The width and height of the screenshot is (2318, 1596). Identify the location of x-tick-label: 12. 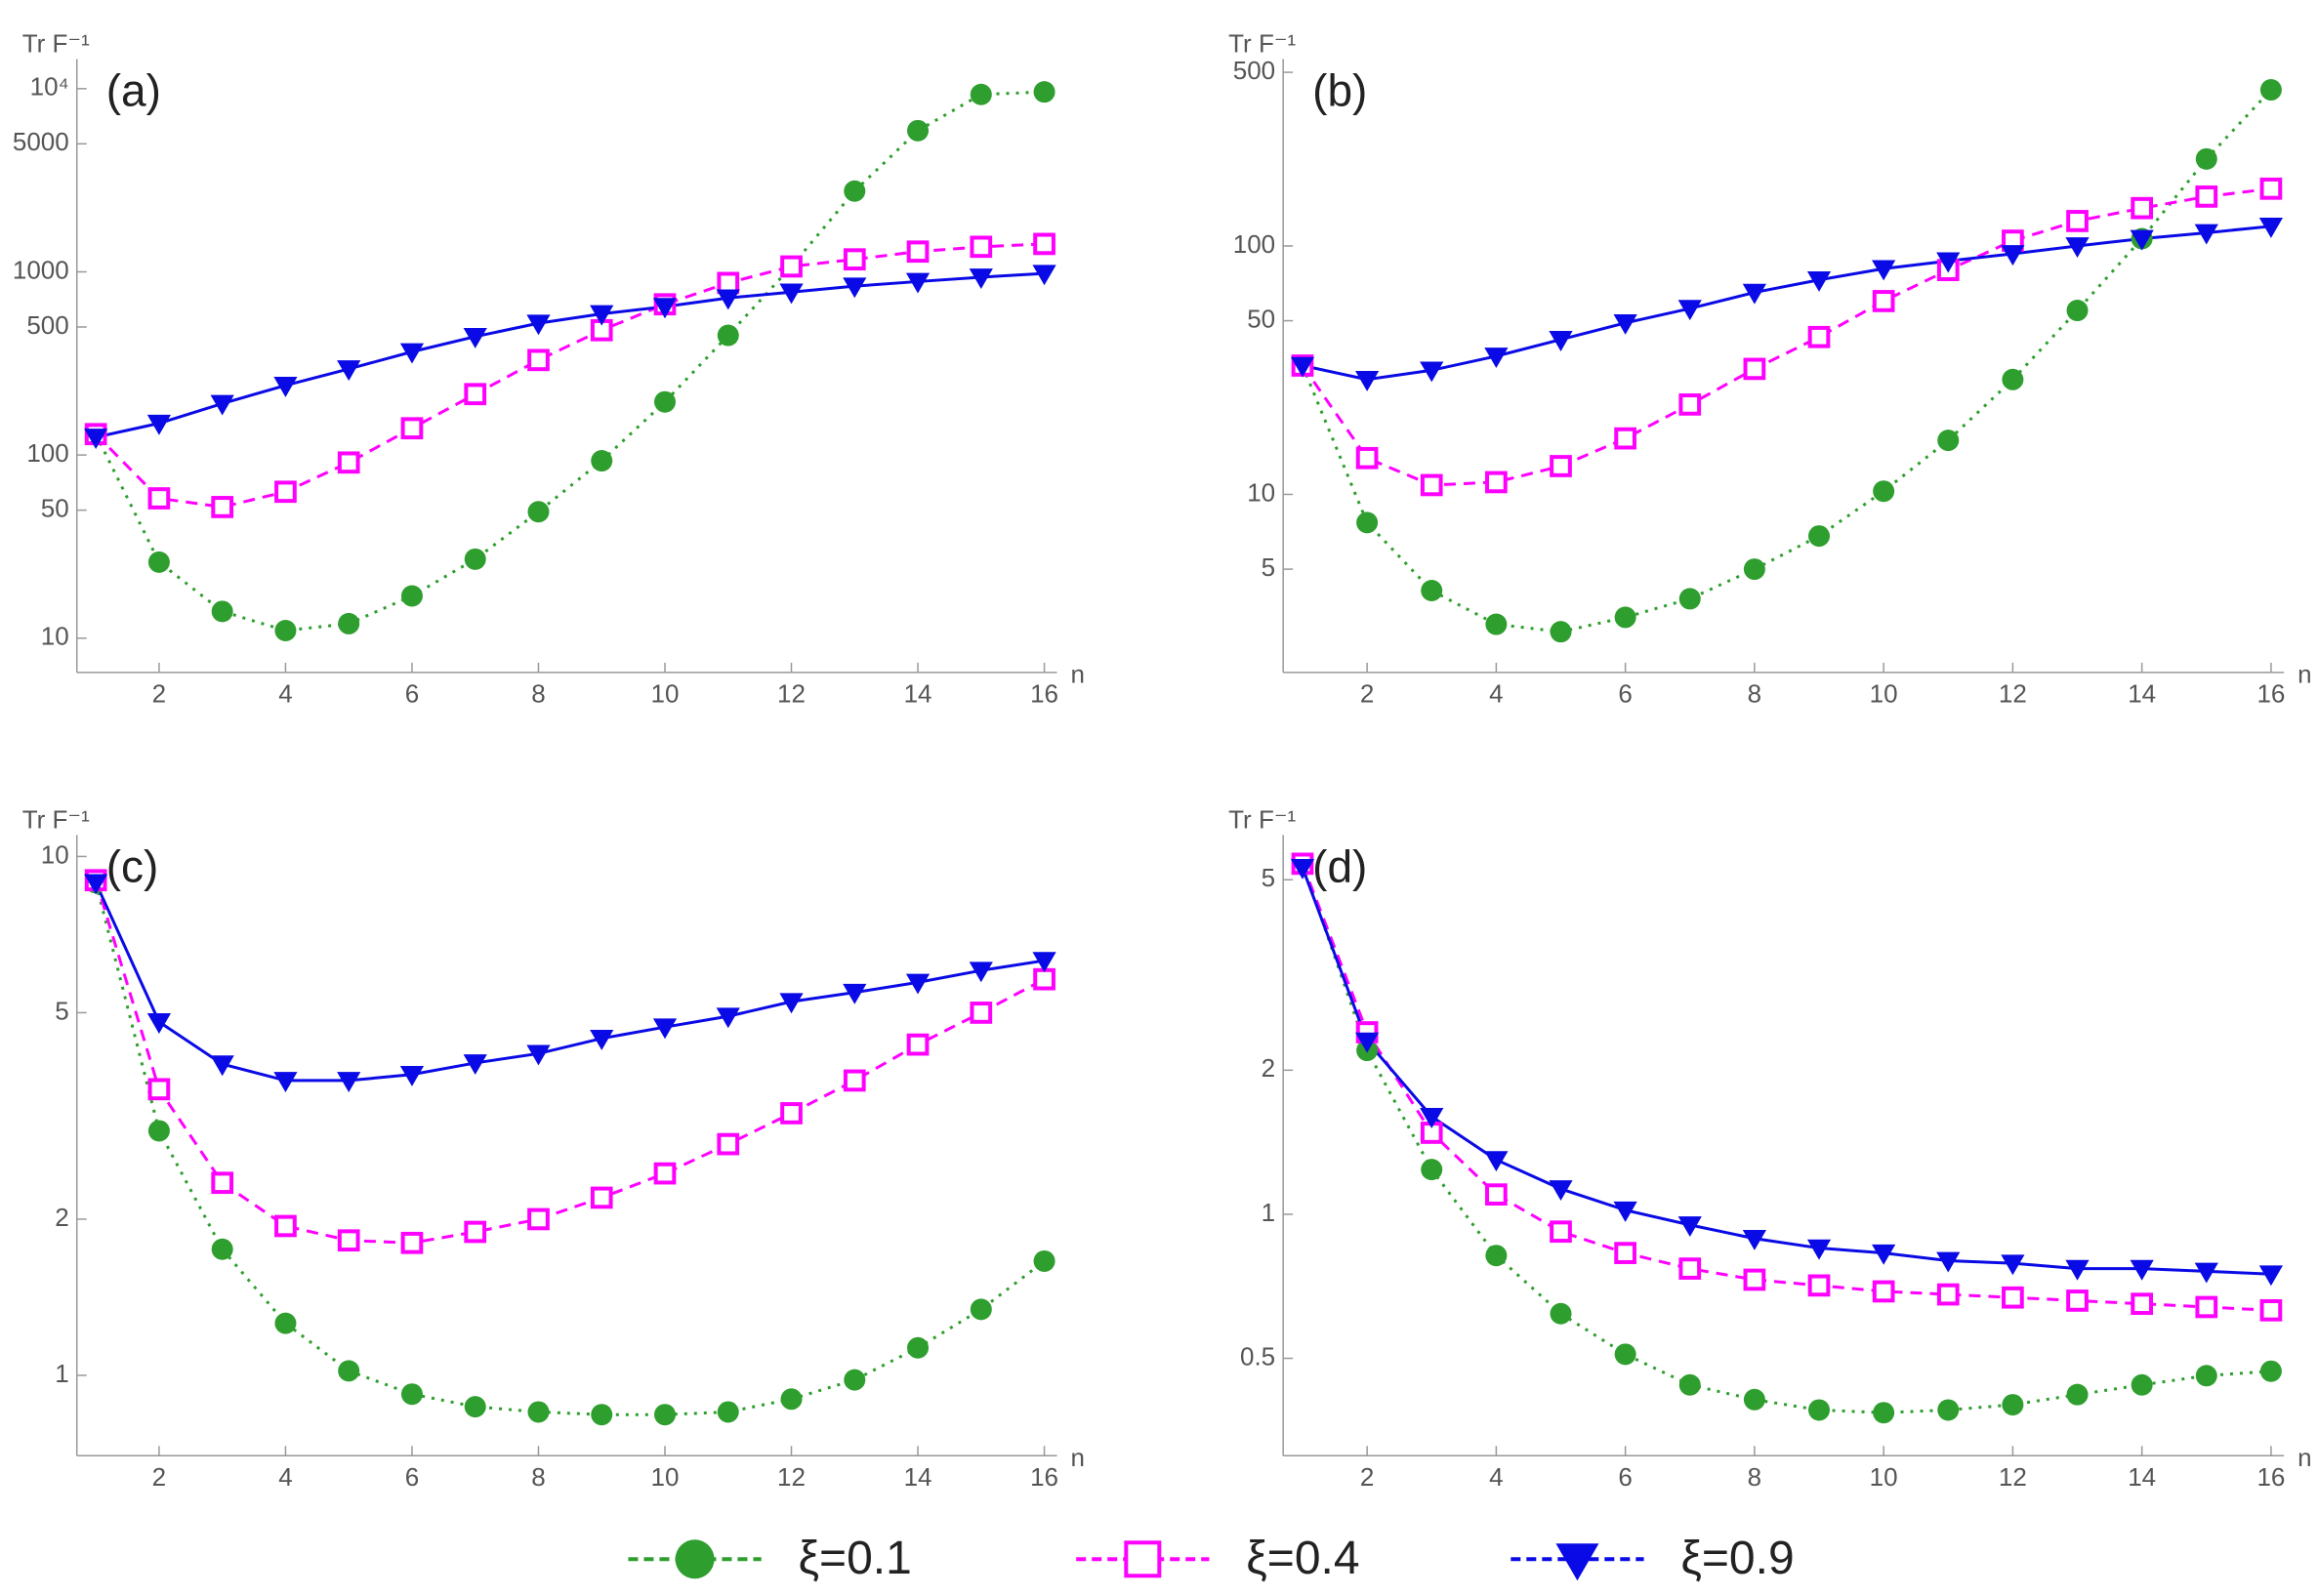
(2013, 1477).